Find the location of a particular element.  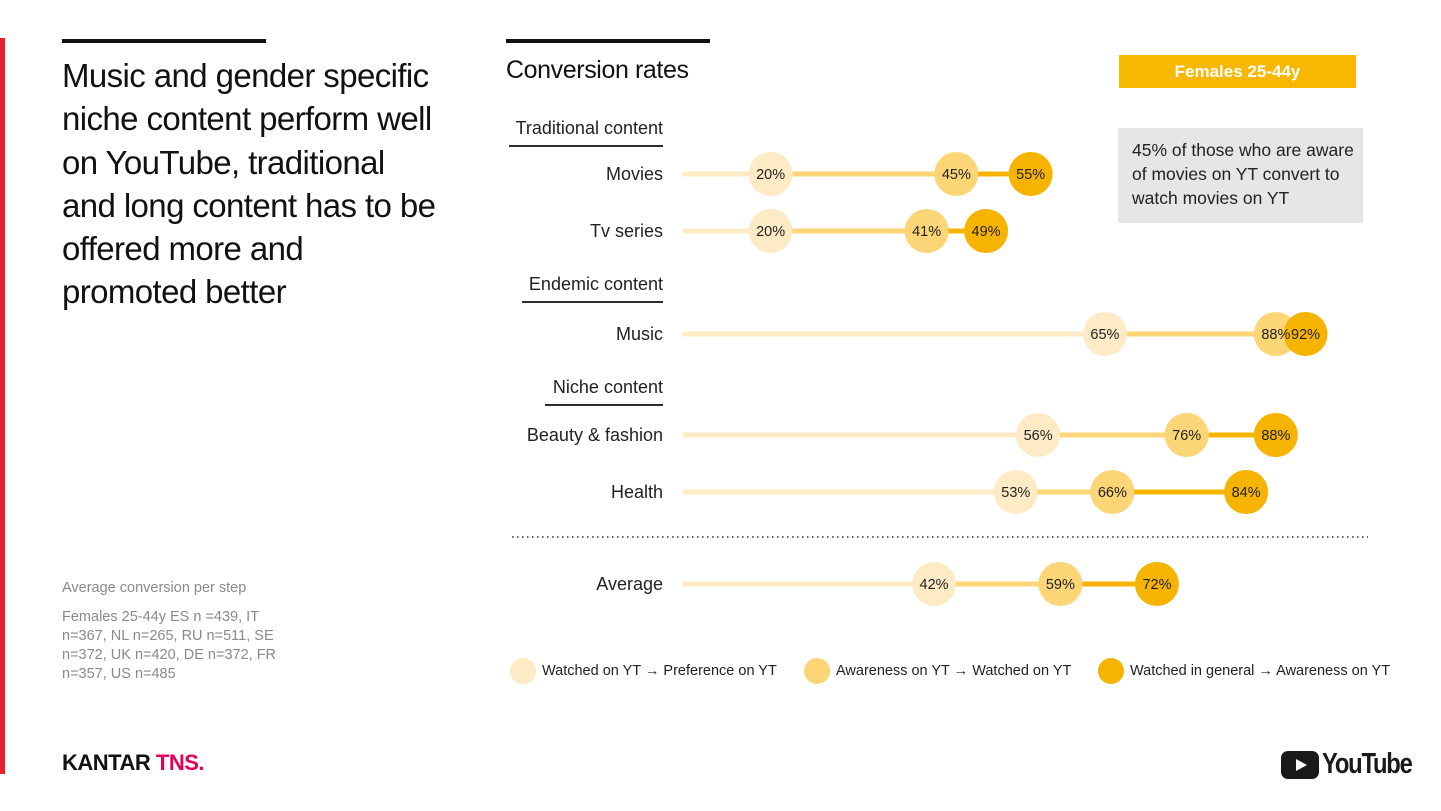

kantar-tns-logo: KANTAR TNS. is located at coordinates (133, 763).